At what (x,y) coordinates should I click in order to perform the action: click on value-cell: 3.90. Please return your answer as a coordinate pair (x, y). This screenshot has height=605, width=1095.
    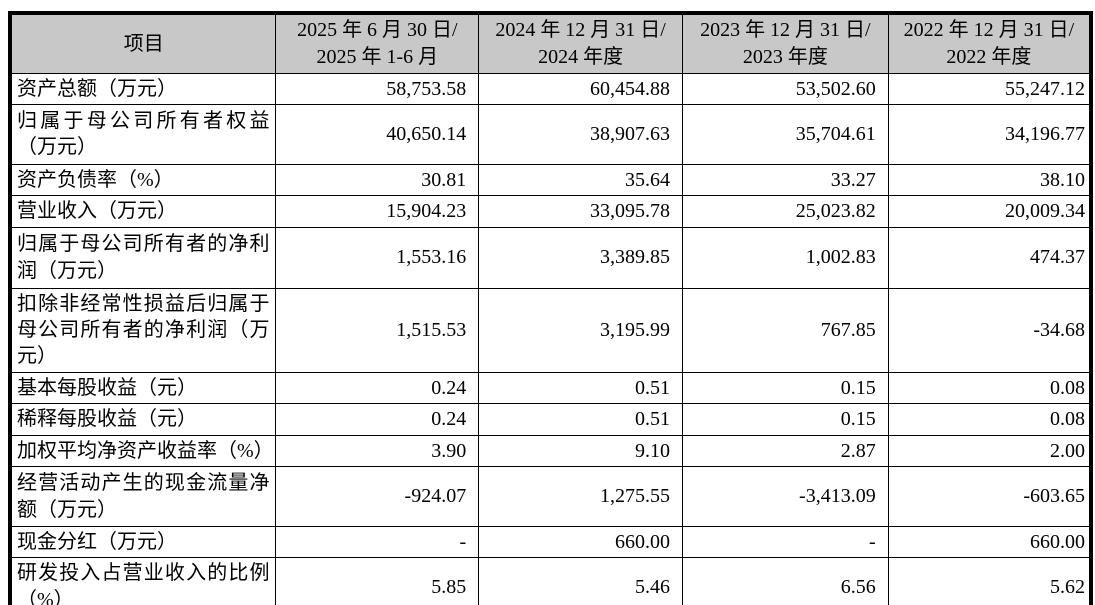
    Looking at the image, I should click on (377, 451).